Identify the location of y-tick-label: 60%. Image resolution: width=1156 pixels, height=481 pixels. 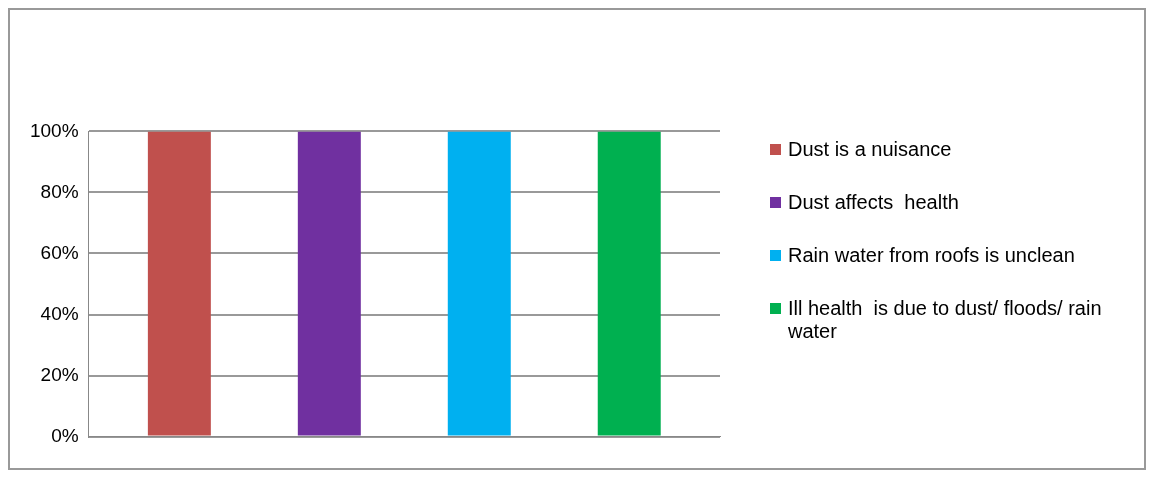
(59, 252).